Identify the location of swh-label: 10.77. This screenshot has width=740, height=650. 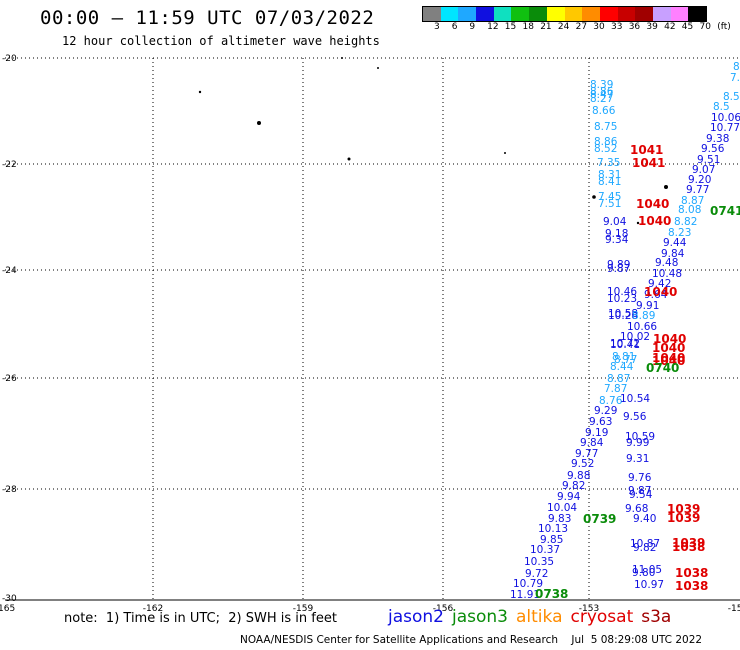
(725, 128).